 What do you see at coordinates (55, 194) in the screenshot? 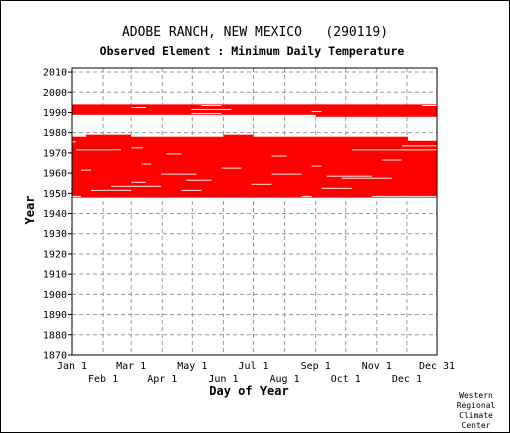
I see `y-tick-label: 1950` at bounding box center [55, 194].